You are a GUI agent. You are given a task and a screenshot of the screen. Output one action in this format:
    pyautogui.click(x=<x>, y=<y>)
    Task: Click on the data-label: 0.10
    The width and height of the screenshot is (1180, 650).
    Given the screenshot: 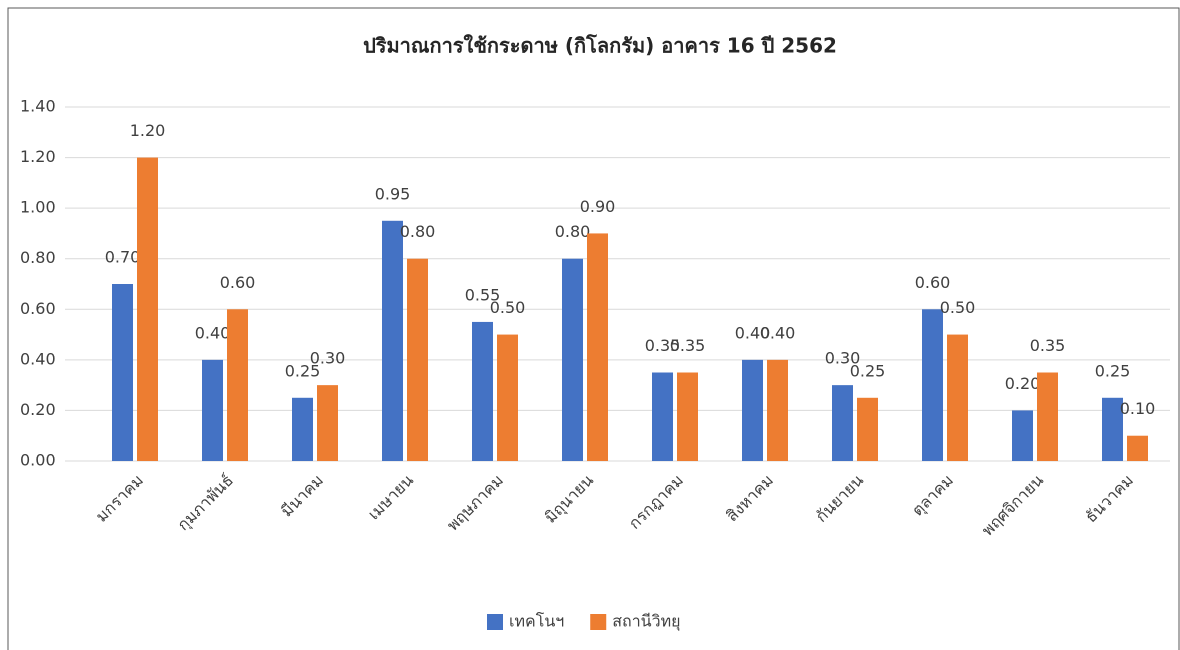 What is the action you would take?
    pyautogui.click(x=1138, y=408)
    